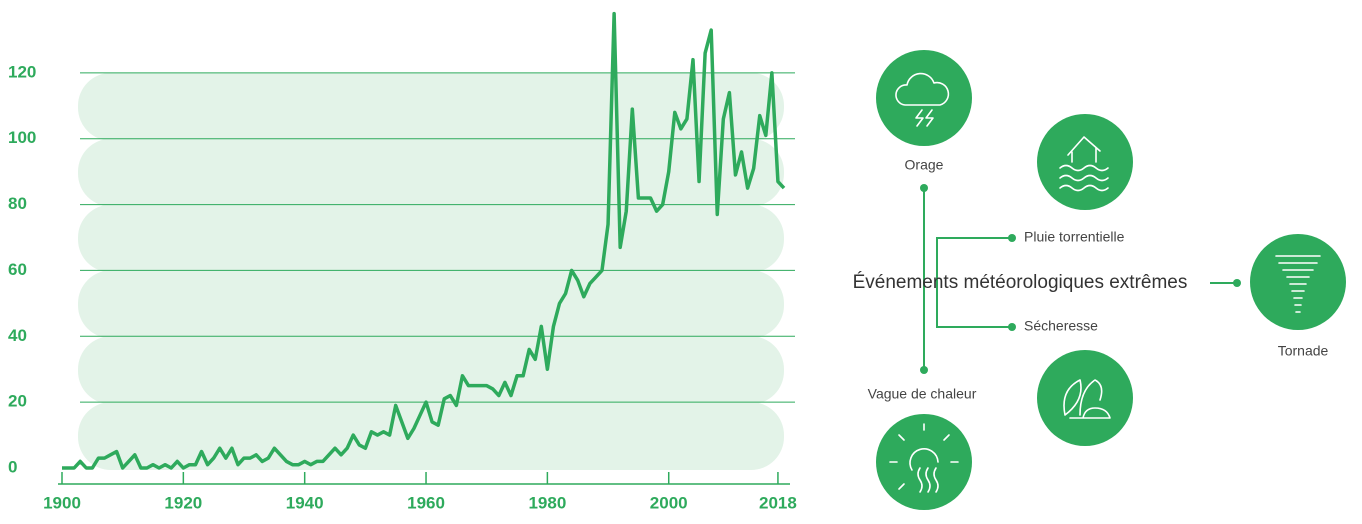  I want to click on y-tick-label: 60, so click(17, 269).